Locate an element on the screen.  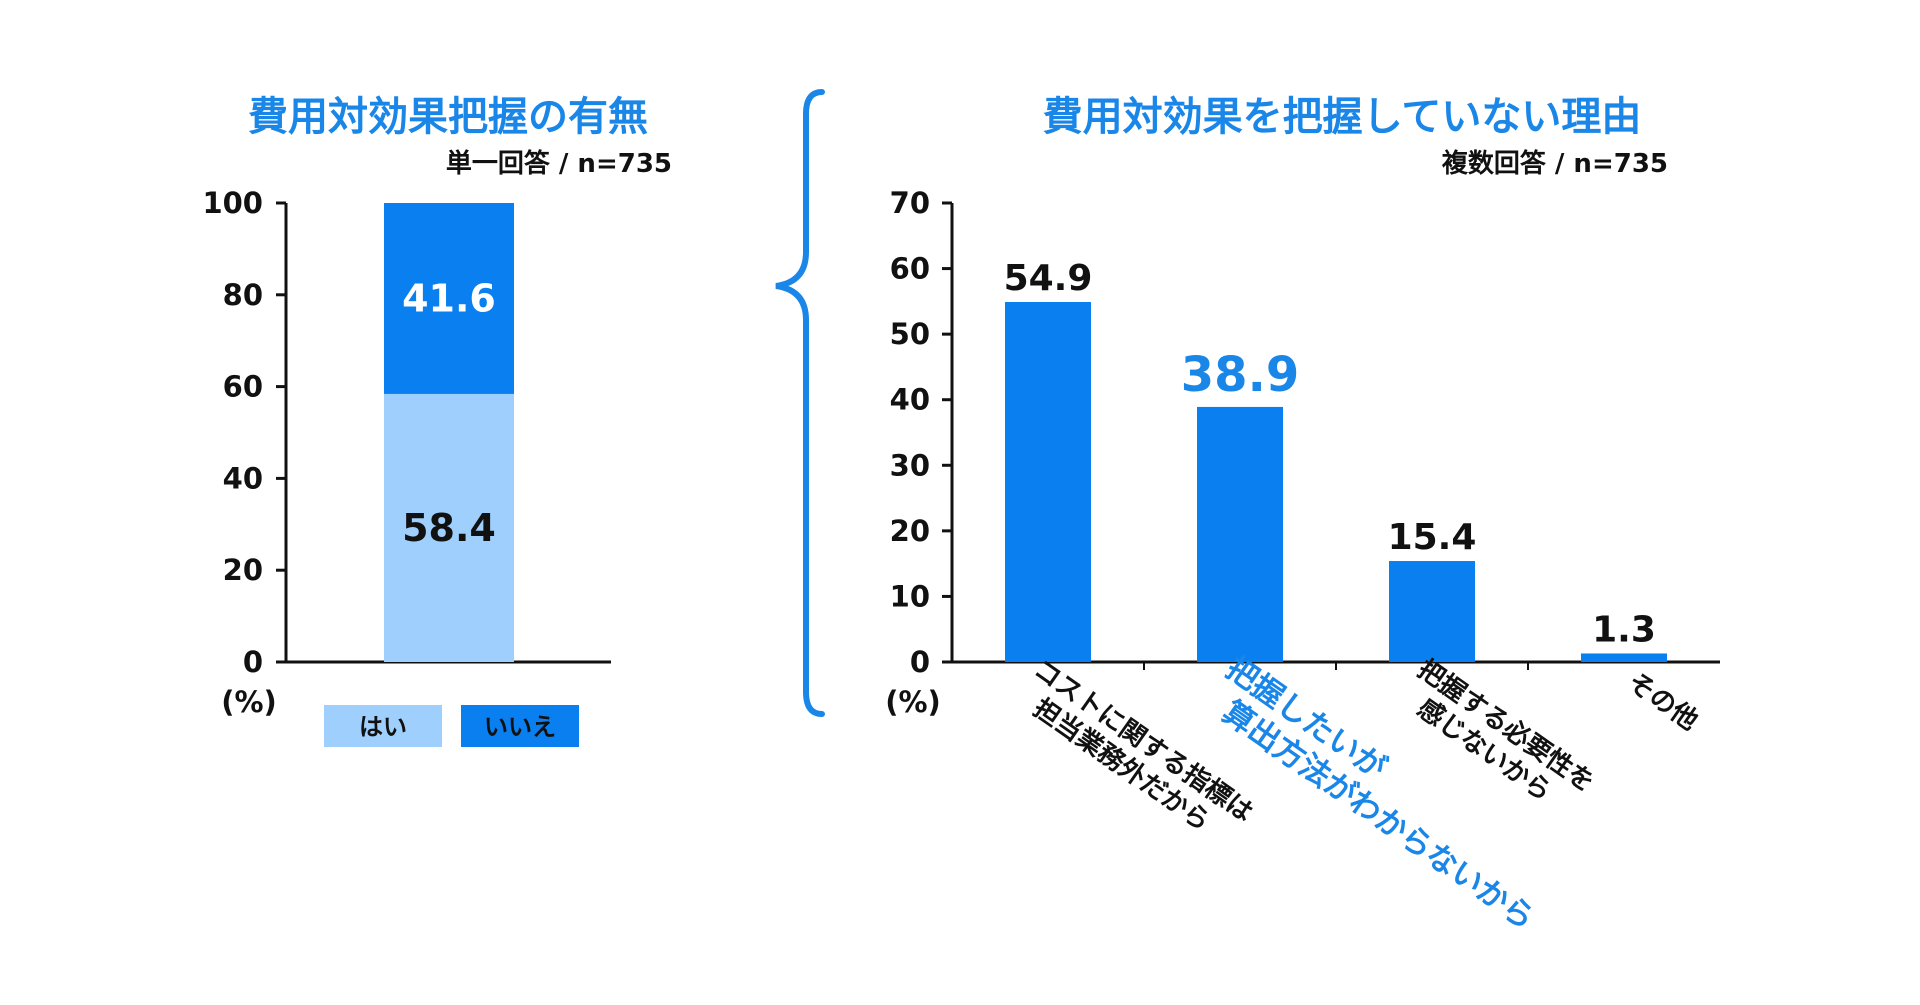
left-y-tick-label: 0 is located at coordinates (253, 662).